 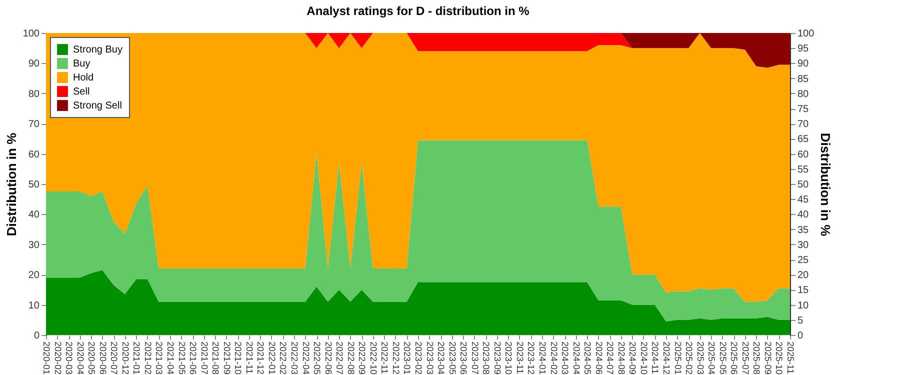 What do you see at coordinates (395, 358) in the screenshot?
I see `x-tick-label: 2022-12` at bounding box center [395, 358].